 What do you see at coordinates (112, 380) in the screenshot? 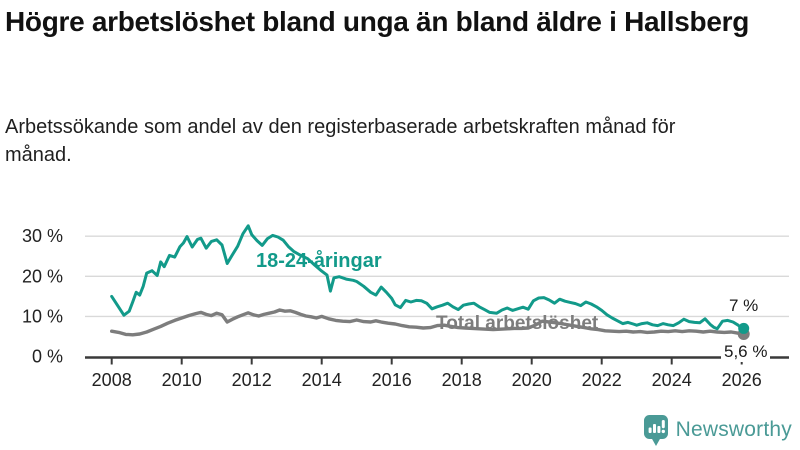
I see `x-axis-label: 2008` at bounding box center [112, 380].